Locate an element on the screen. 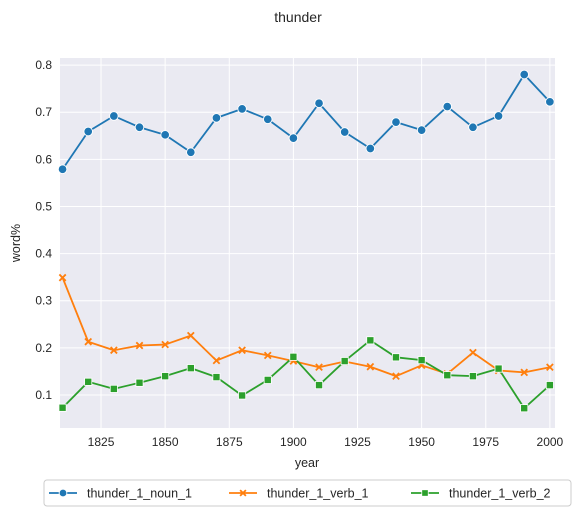 This screenshot has height=515, width=579. legend-entry: thunder_1_verb_2 is located at coordinates (481, 494).